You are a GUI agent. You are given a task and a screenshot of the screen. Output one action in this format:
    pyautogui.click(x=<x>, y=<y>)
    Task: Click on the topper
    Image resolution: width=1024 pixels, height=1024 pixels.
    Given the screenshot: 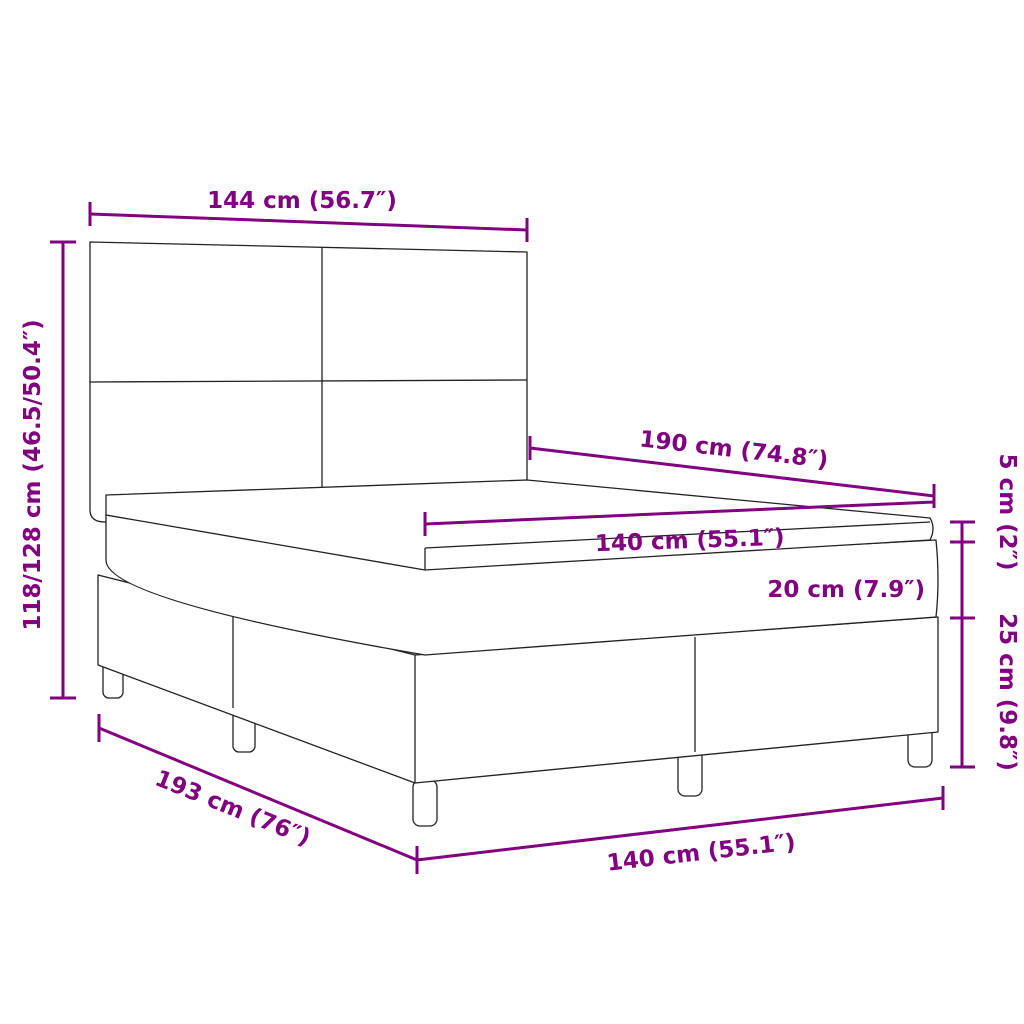 What is the action you would take?
    pyautogui.click(x=519, y=525)
    